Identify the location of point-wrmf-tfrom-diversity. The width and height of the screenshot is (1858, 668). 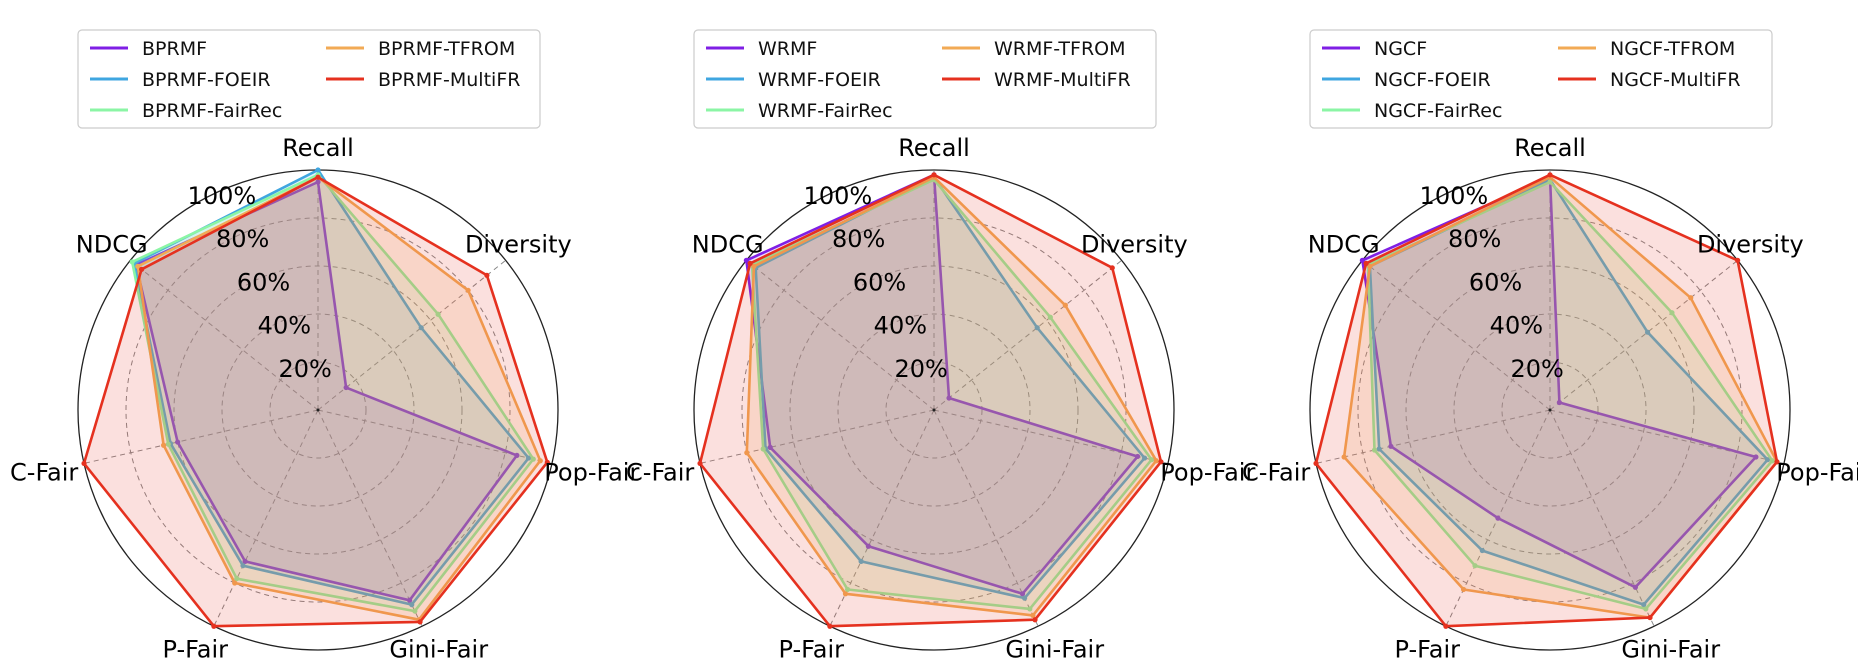
(1065, 305).